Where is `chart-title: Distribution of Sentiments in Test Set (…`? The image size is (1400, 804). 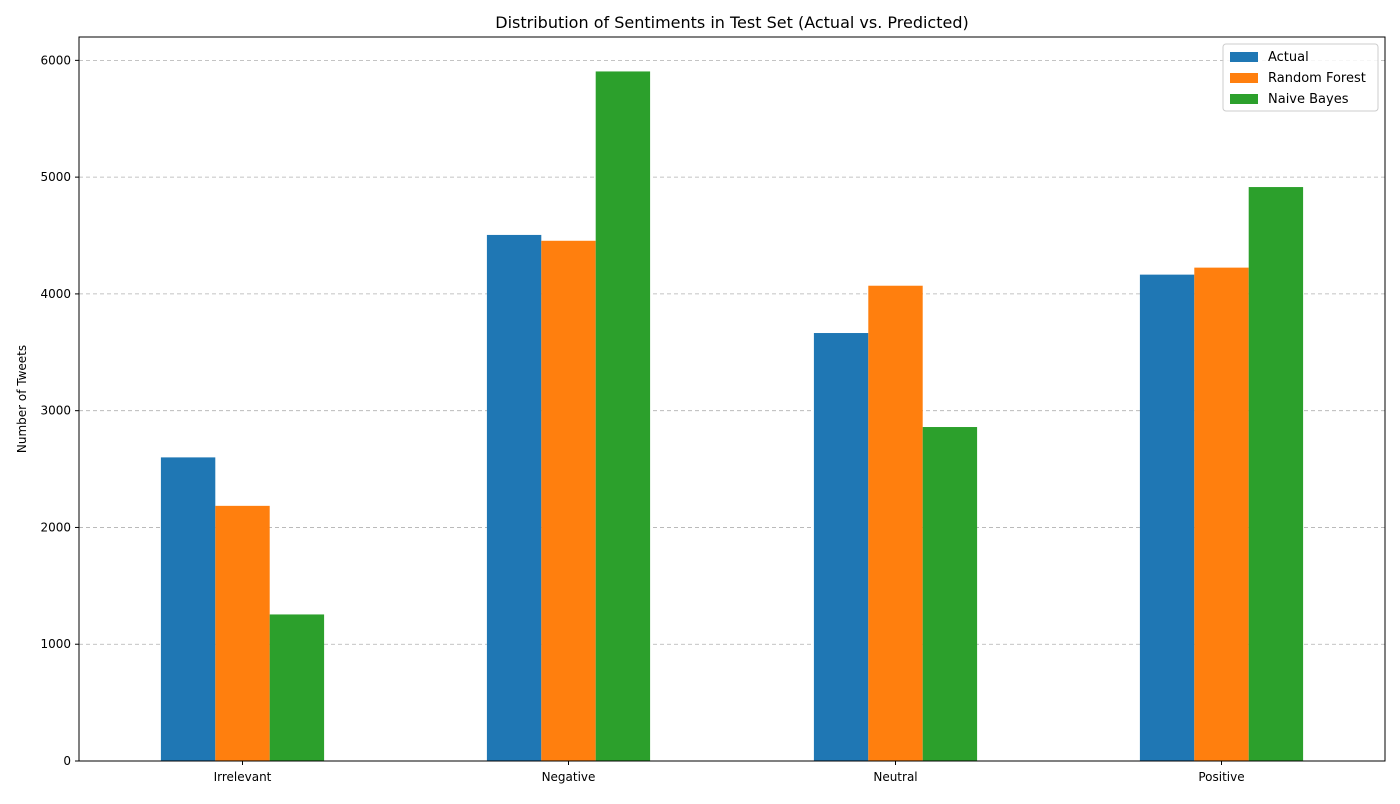 chart-title: Distribution of Sentiments in Test Set (… is located at coordinates (731, 22).